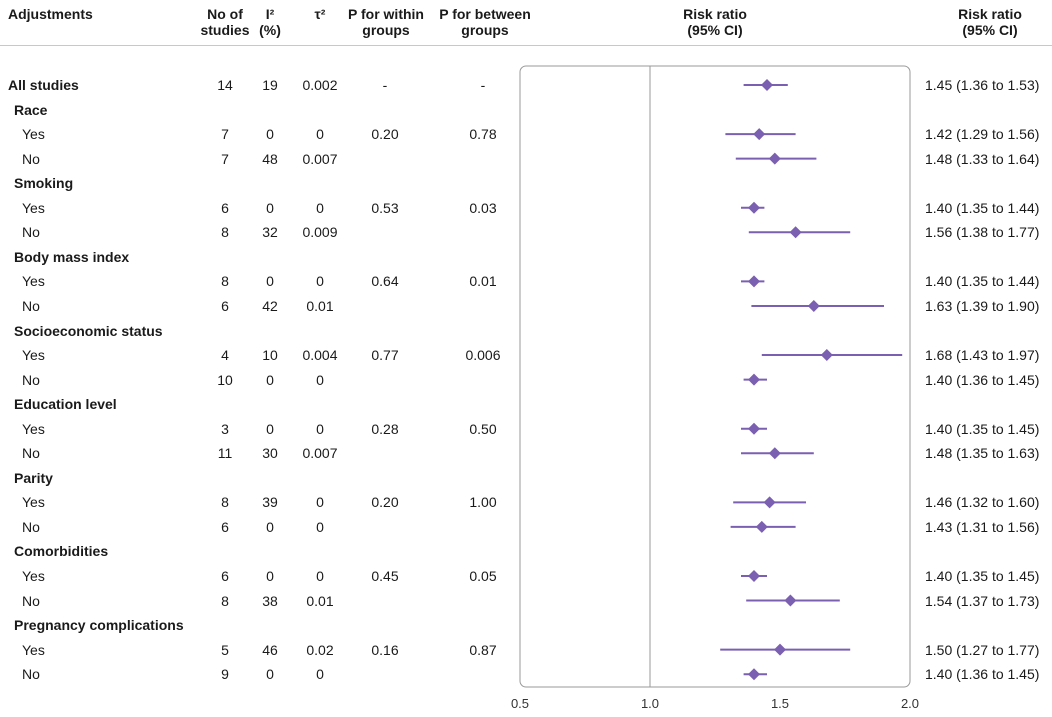 This screenshot has width=1052, height=717. What do you see at coordinates (225, 600) in the screenshot?
I see `n-studies-cell: 8` at bounding box center [225, 600].